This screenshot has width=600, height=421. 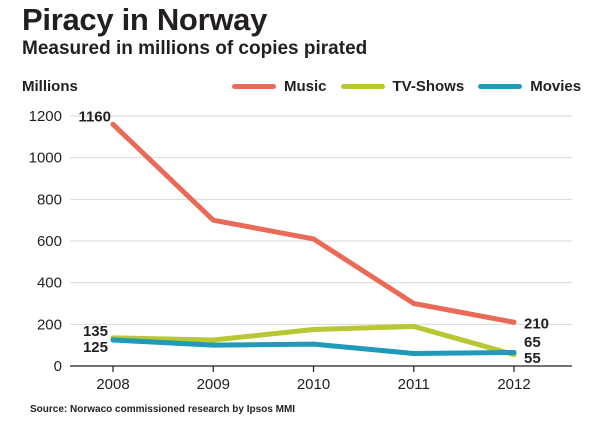 I want to click on x-tick-label-2011: 2011, so click(x=414, y=384).